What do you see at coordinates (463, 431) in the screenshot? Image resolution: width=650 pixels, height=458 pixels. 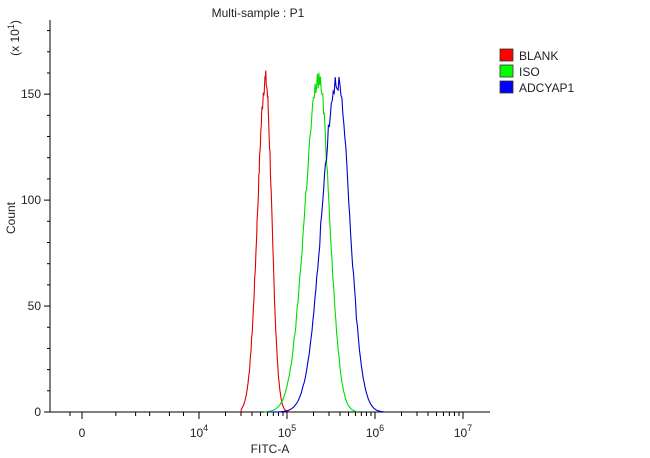 I see `x-tick-label: 10⁷` at bounding box center [463, 431].